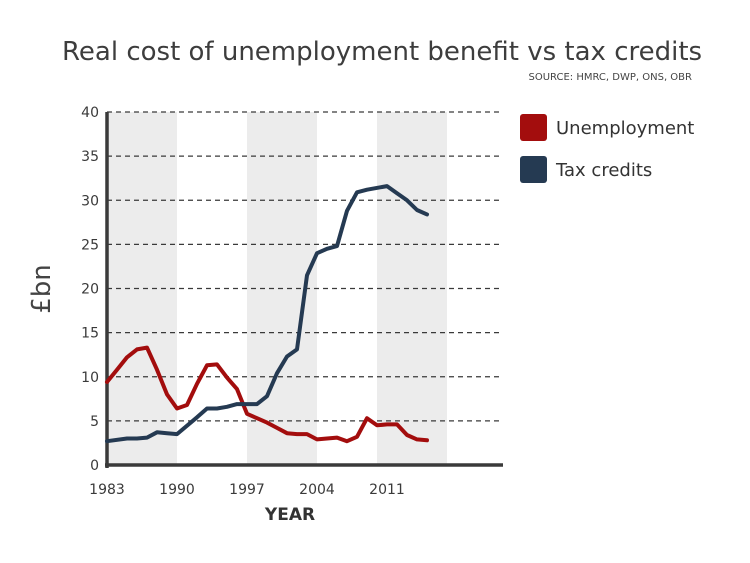 Image resolution: width=750 pixels, height=563 pixels. What do you see at coordinates (42, 289) in the screenshot?
I see `y-axis-label: £bn` at bounding box center [42, 289].